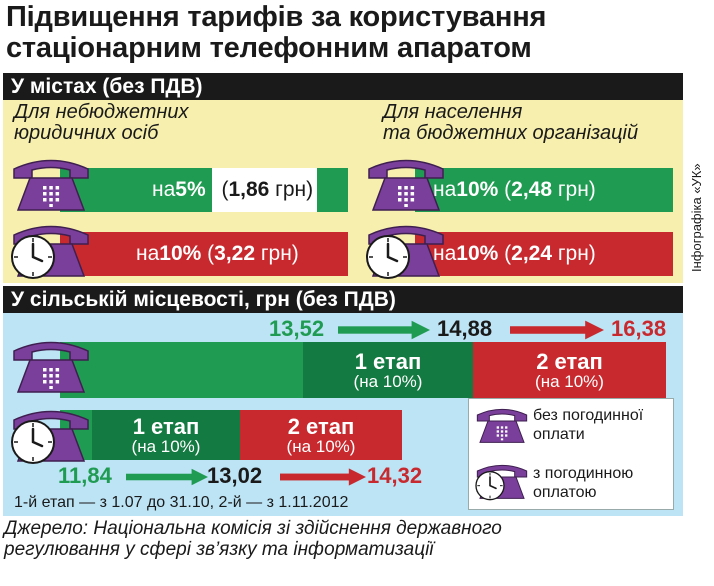 The height and width of the screenshot is (586, 714). Describe the element at coordinates (477, 189) in the screenshot. I see `cities-right-without-pct: 10%` at that location.